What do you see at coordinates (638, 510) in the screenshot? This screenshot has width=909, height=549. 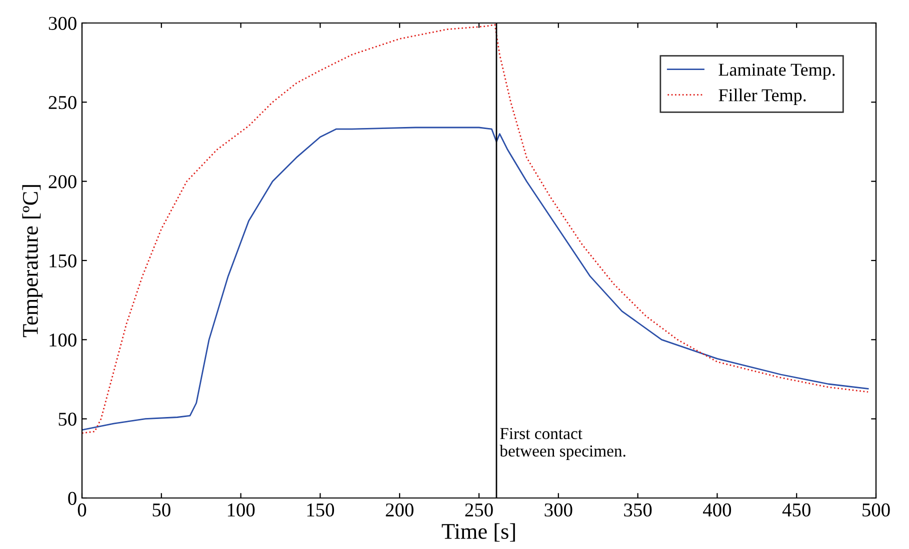 I see `x-tick-label: 350` at bounding box center [638, 510].